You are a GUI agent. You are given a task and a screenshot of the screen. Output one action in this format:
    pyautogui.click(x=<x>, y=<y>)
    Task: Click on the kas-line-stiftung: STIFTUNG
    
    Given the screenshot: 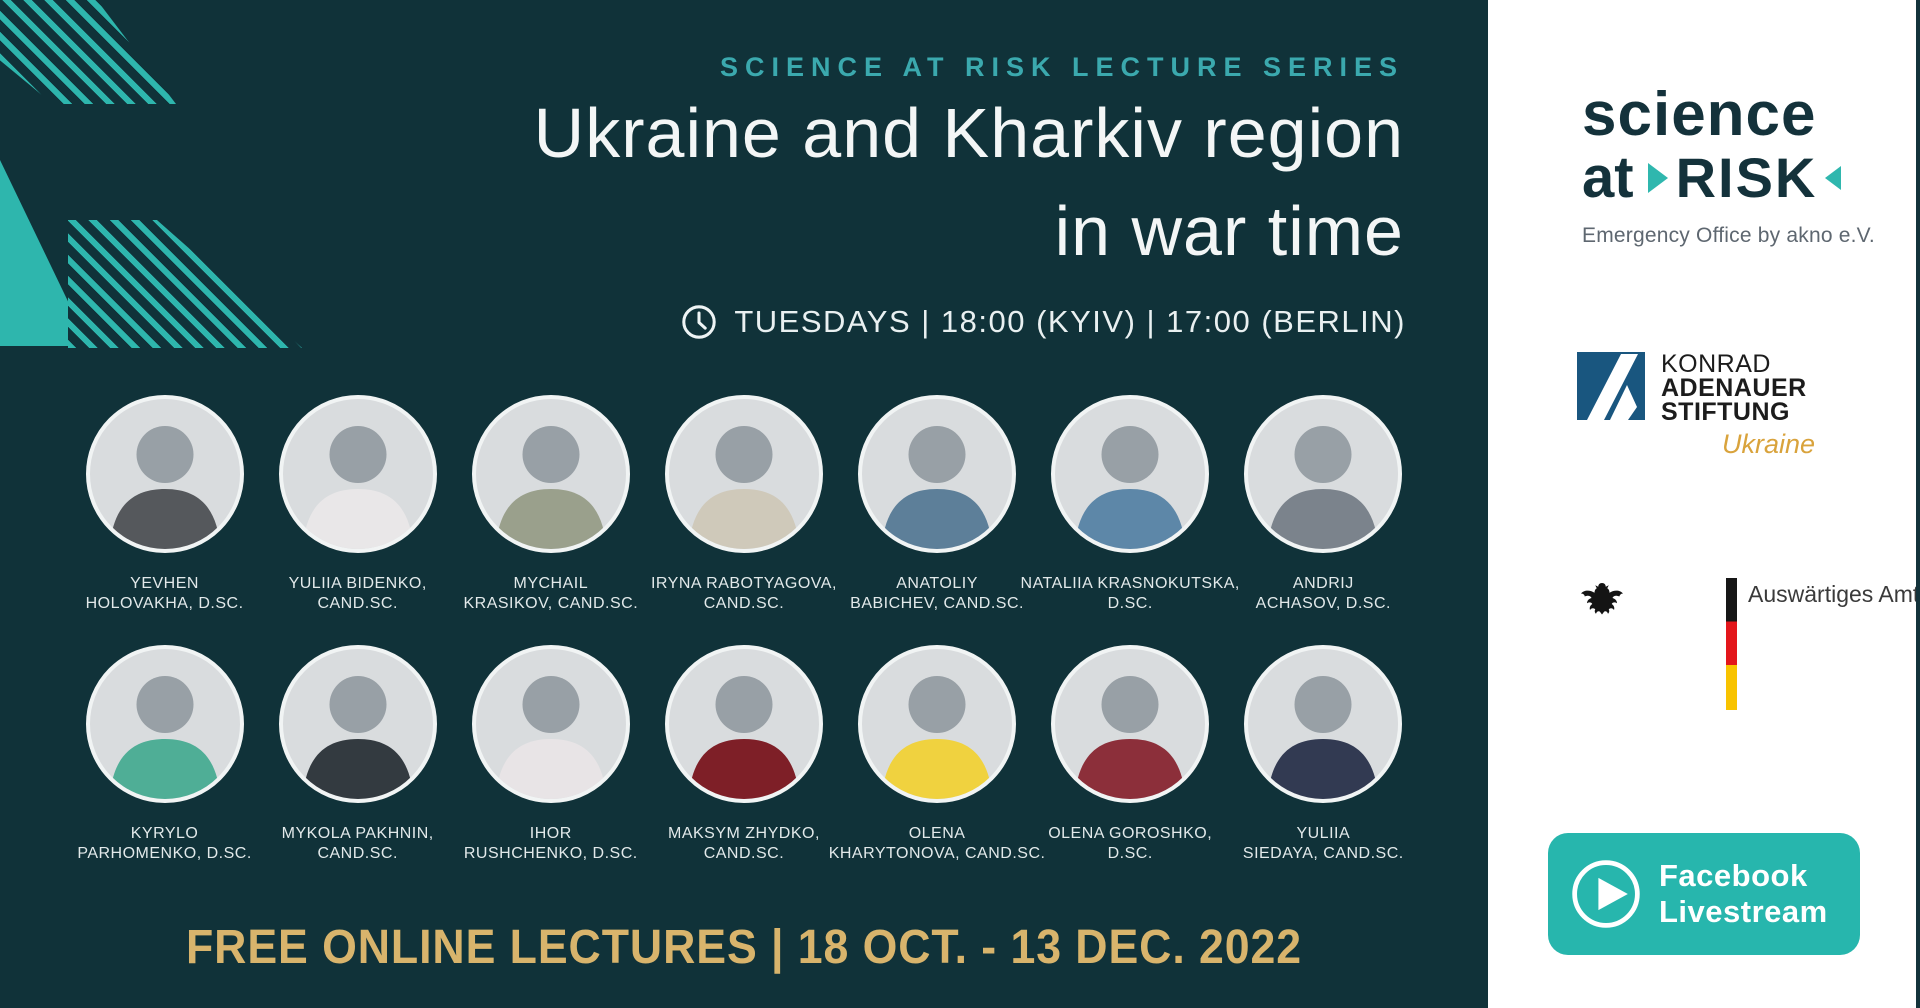 What is the action you would take?
    pyautogui.click(x=1725, y=412)
    